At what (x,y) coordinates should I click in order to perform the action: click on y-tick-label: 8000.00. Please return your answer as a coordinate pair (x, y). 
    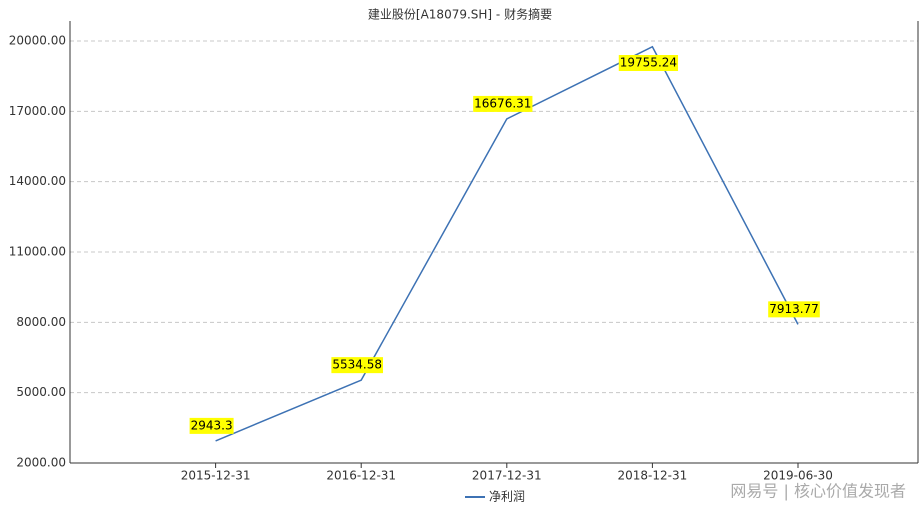
    Looking at the image, I should click on (41, 322).